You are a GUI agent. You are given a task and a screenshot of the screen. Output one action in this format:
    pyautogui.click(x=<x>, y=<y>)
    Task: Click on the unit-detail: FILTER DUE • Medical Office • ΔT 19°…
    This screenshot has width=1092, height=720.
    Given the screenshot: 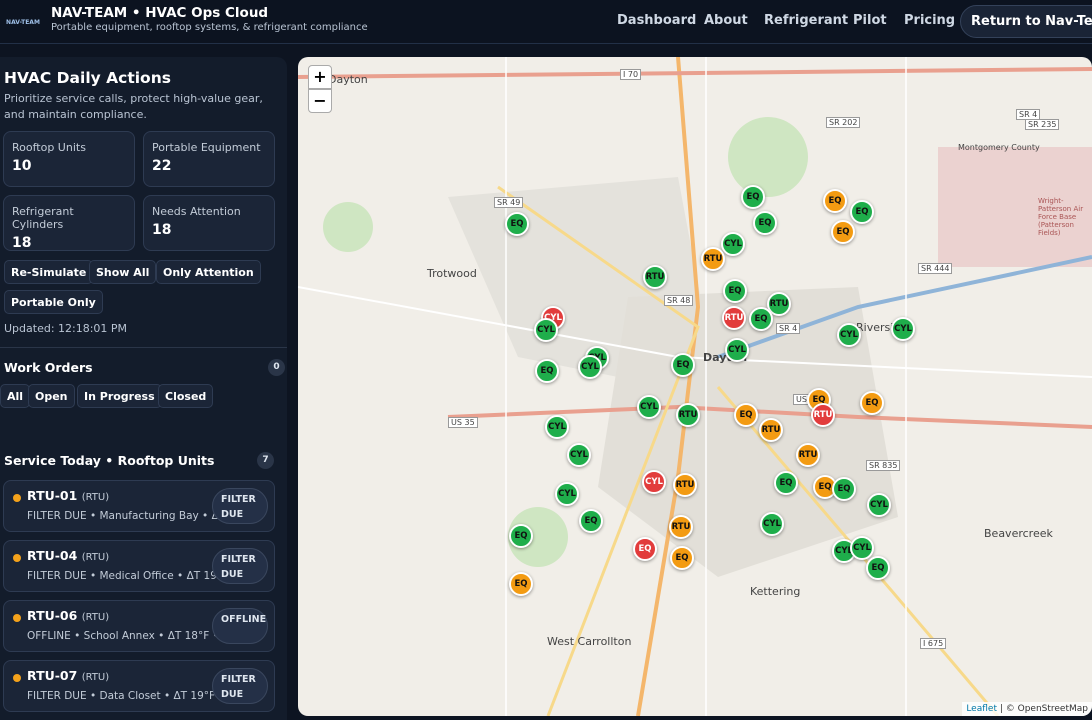 What is the action you would take?
    pyautogui.click(x=130, y=576)
    